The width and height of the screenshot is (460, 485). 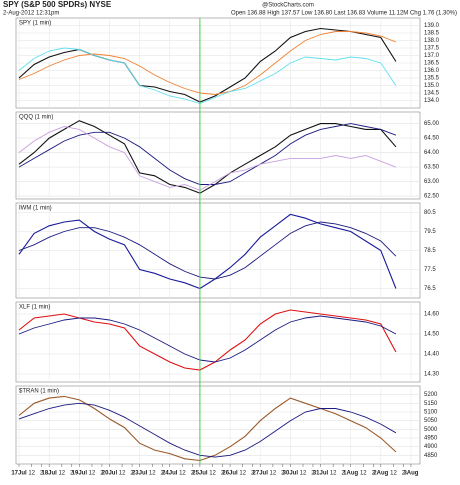 What do you see at coordinates (432, 168) in the screenshot?
I see `y-tick-label: 63.50` at bounding box center [432, 168].